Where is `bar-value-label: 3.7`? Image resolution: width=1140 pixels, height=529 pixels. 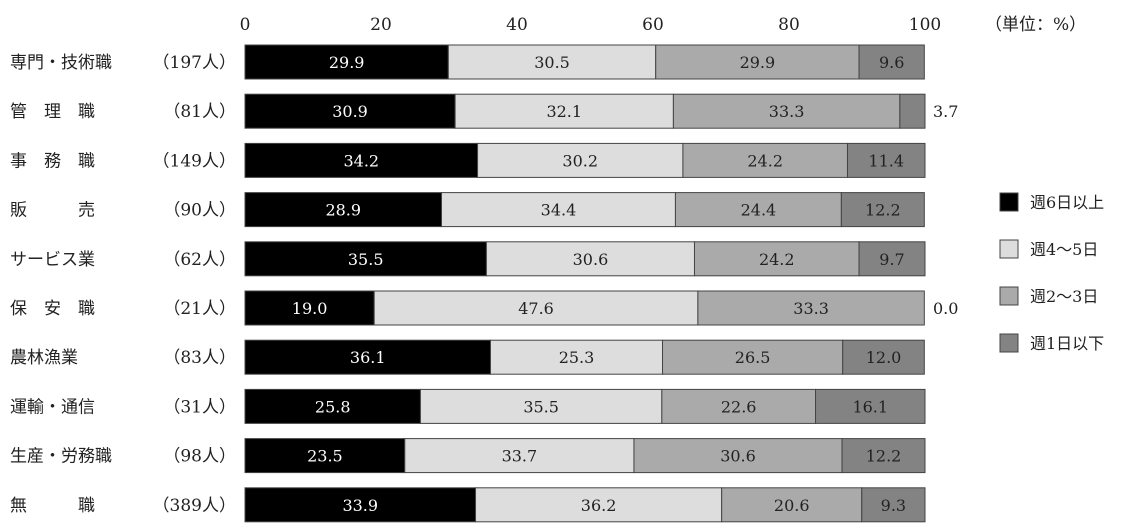
bar-value-label: 3.7 is located at coordinates (945, 111).